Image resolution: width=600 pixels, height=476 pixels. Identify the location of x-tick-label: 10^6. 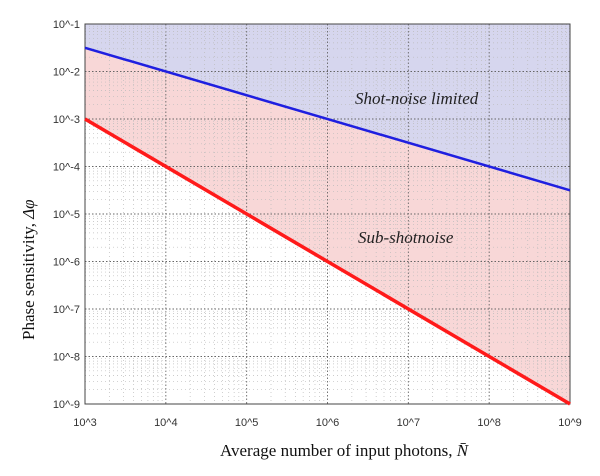
(328, 423).